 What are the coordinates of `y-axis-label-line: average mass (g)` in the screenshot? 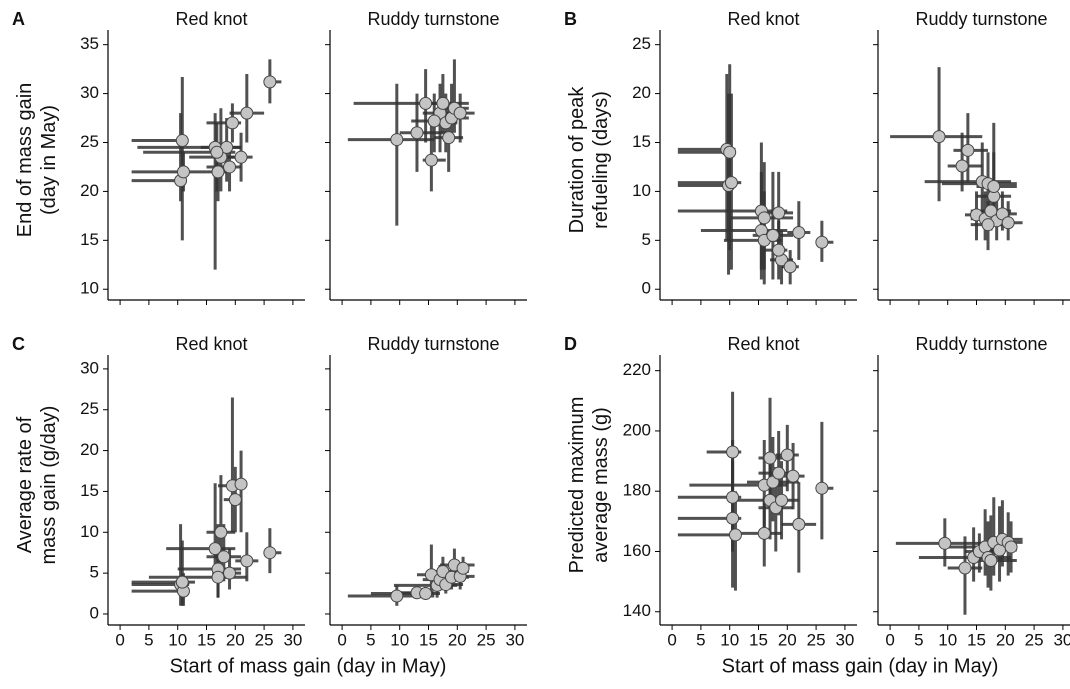 It's located at (601, 485).